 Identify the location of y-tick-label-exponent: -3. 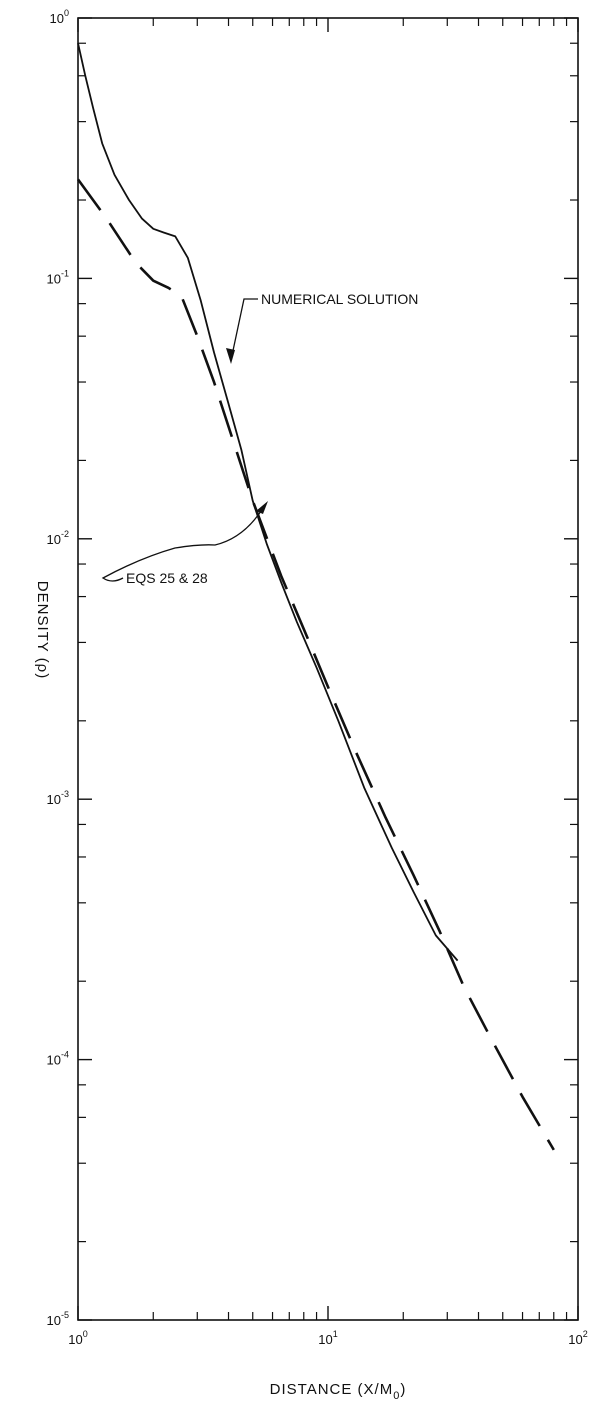
(65, 794).